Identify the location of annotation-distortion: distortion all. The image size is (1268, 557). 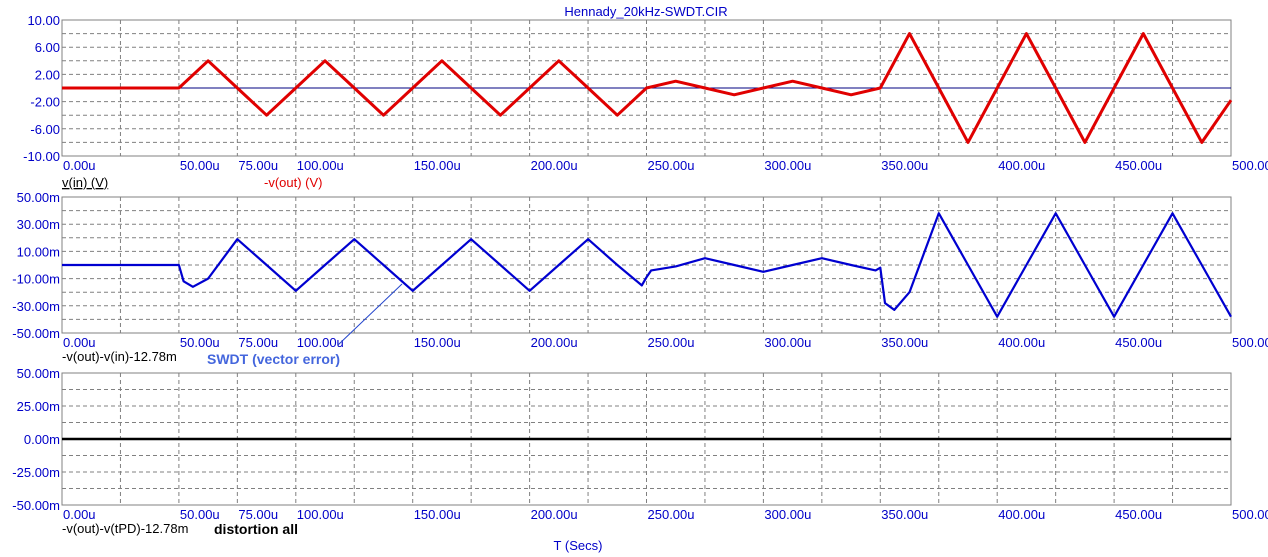
(256, 529).